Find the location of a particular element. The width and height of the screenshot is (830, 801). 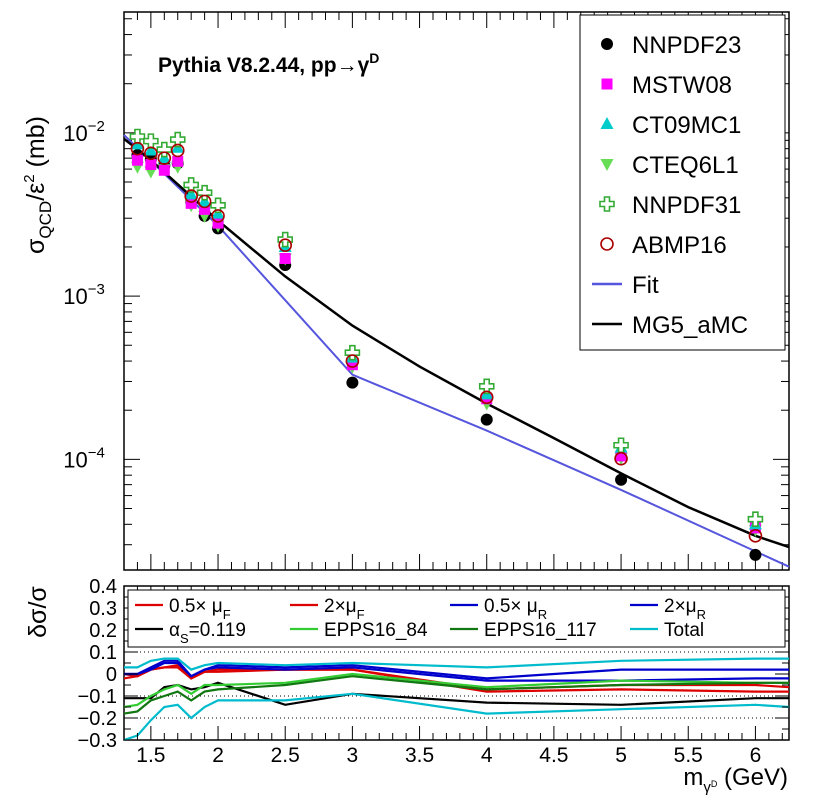

x-tick-label: 4.5 is located at coordinates (553, 755).